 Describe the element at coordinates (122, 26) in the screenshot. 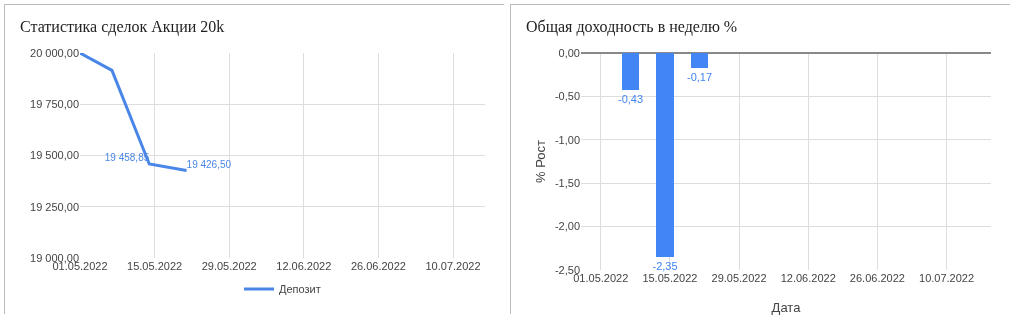

I see `chart-title: Статистика сделок Акции 20k` at that location.